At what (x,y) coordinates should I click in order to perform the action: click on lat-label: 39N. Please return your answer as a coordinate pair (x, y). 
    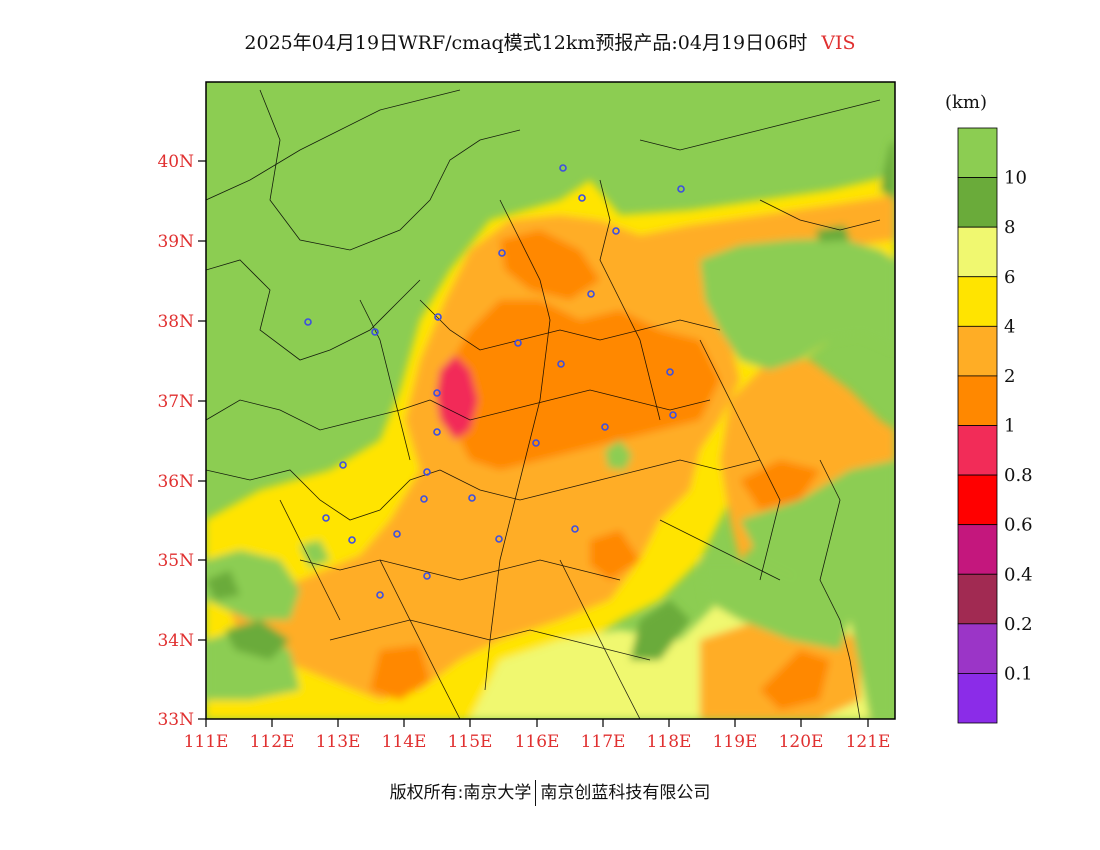
    Looking at the image, I should click on (175, 242).